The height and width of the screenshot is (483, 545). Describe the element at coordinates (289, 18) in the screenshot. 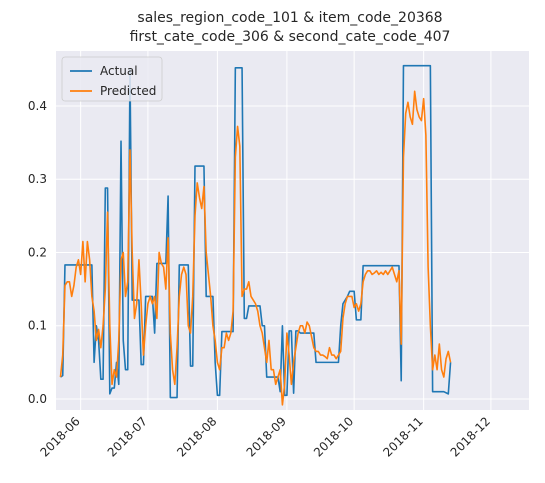

I see `chart-title-line-1: sales_region_code_101 & item_code_20368` at that location.